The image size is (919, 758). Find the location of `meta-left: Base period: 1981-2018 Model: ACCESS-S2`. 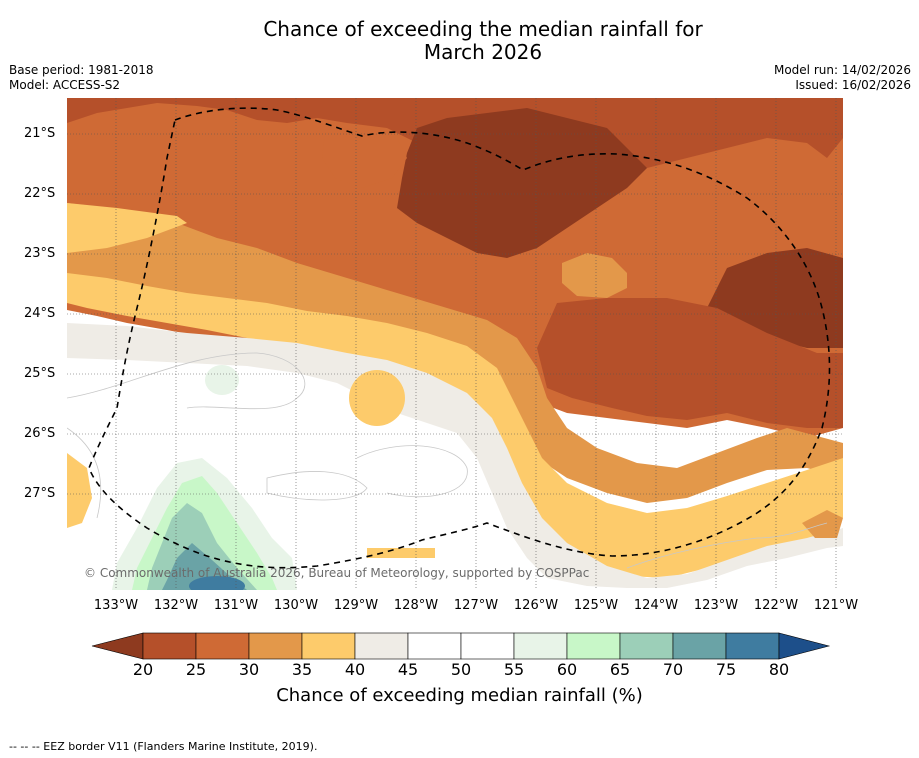

meta-left: Base period: 1981-2018 Model: ACCESS-S2 is located at coordinates (81, 78).